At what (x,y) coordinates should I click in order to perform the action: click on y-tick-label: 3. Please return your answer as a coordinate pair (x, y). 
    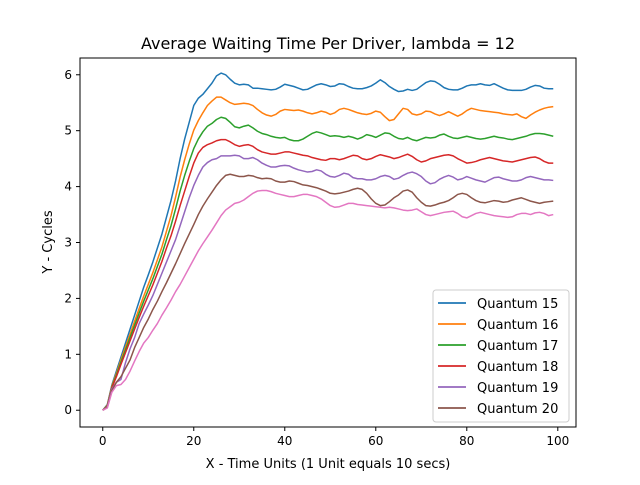
    Looking at the image, I should click on (68, 243).